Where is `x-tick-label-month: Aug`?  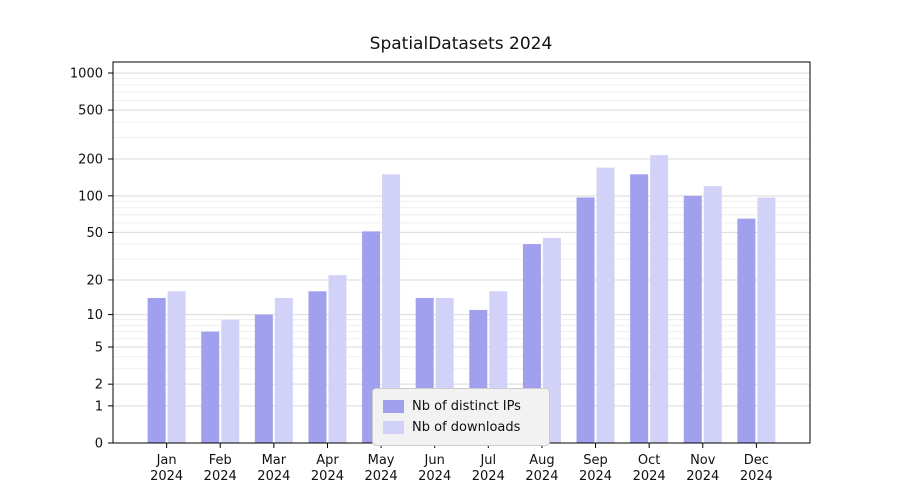 x-tick-label-month: Aug is located at coordinates (541, 460).